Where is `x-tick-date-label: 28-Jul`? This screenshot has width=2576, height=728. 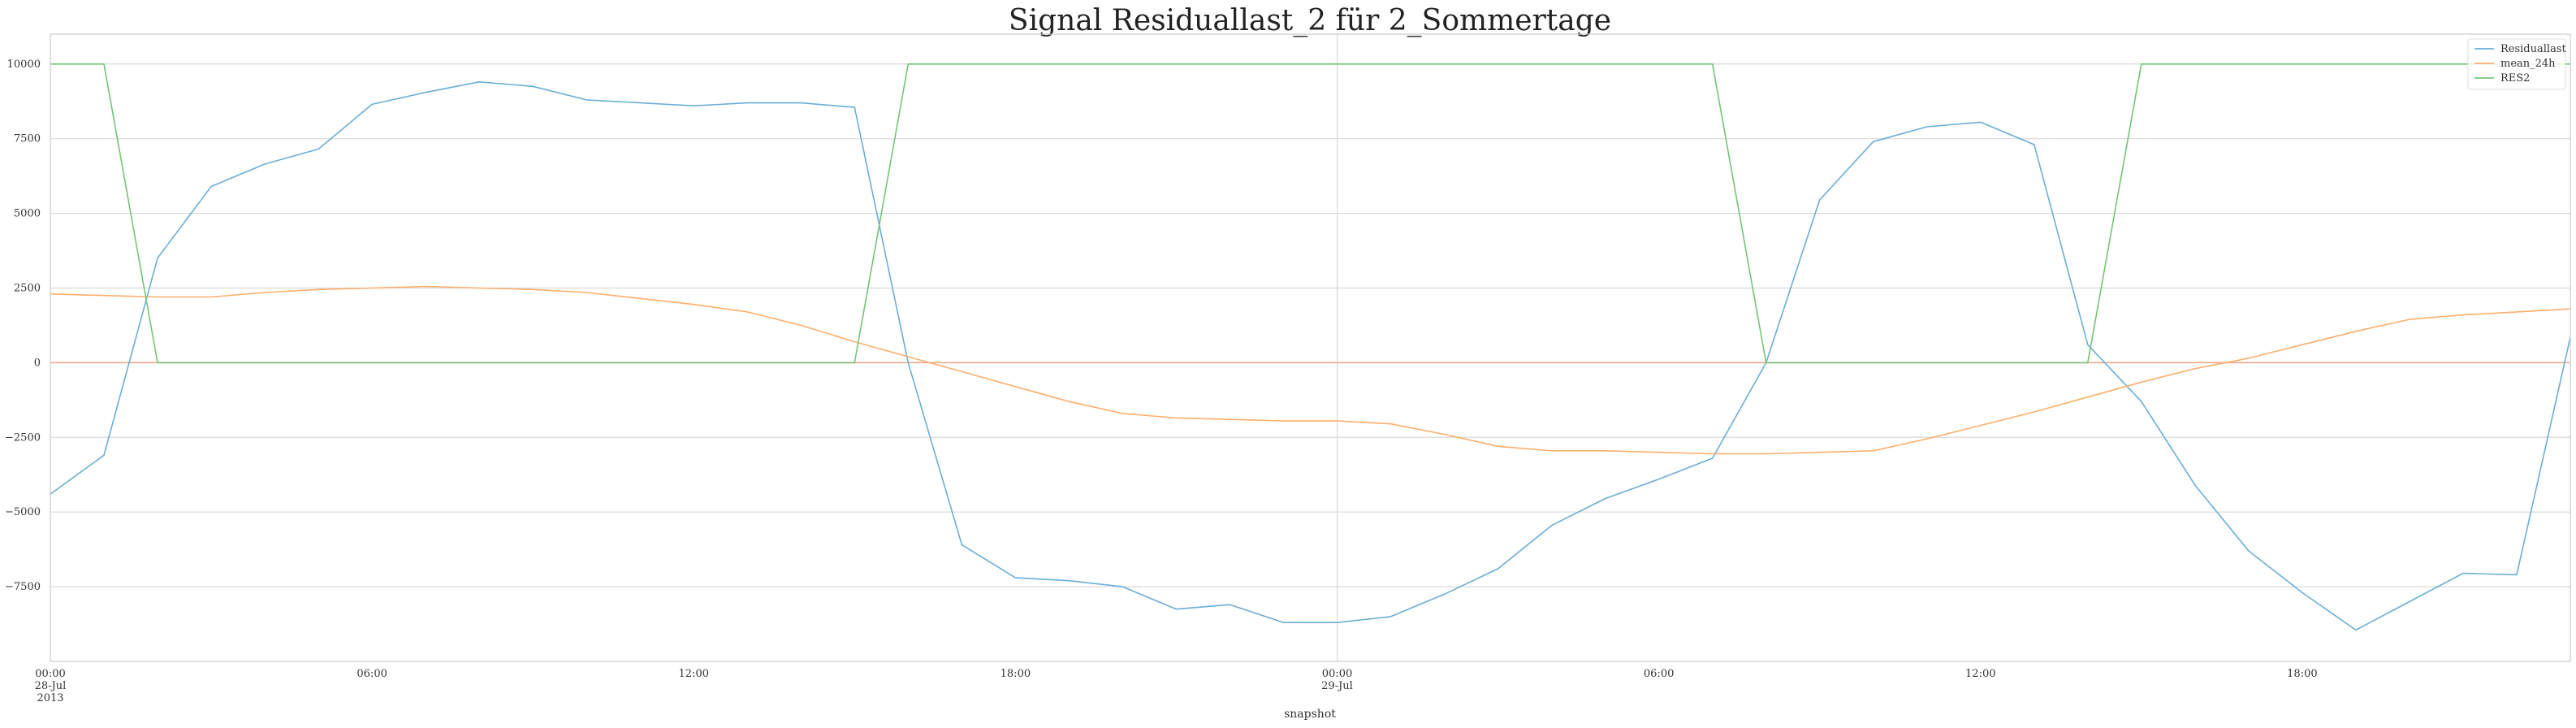
x-tick-date-label: 28-Jul is located at coordinates (51, 686).